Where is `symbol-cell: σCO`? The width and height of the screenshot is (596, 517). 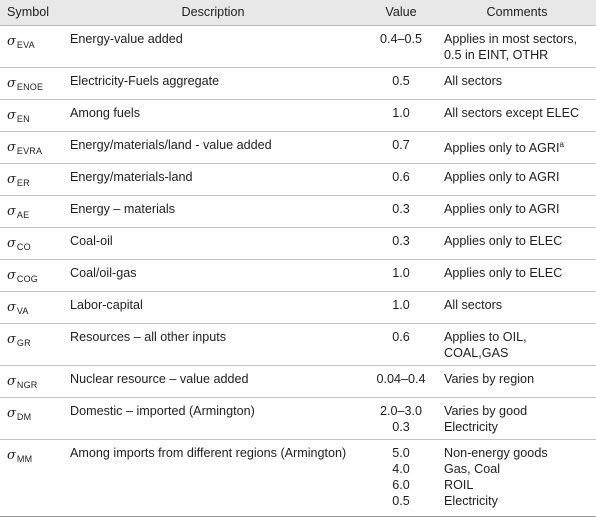
symbol-cell: σCO is located at coordinates (31, 243).